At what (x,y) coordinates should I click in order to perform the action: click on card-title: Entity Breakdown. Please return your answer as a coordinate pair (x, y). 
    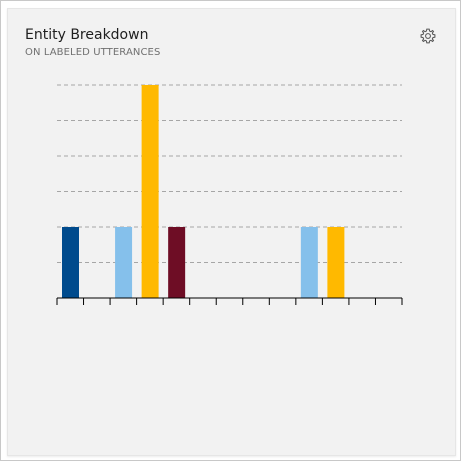
    Looking at the image, I should click on (87, 35).